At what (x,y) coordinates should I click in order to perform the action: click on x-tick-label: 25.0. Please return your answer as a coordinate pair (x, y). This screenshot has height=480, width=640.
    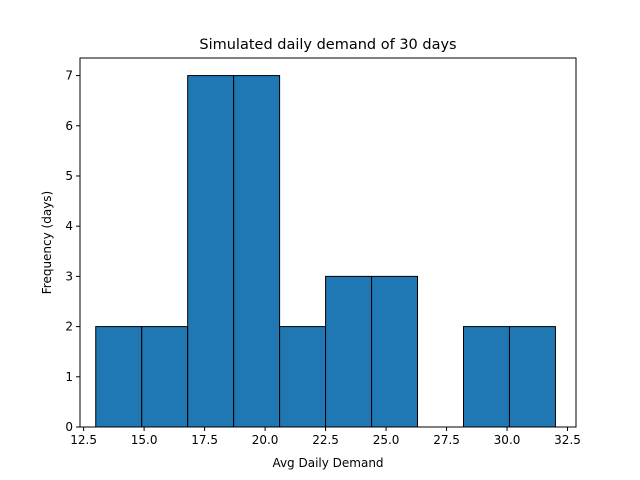
    Looking at the image, I should click on (386, 440).